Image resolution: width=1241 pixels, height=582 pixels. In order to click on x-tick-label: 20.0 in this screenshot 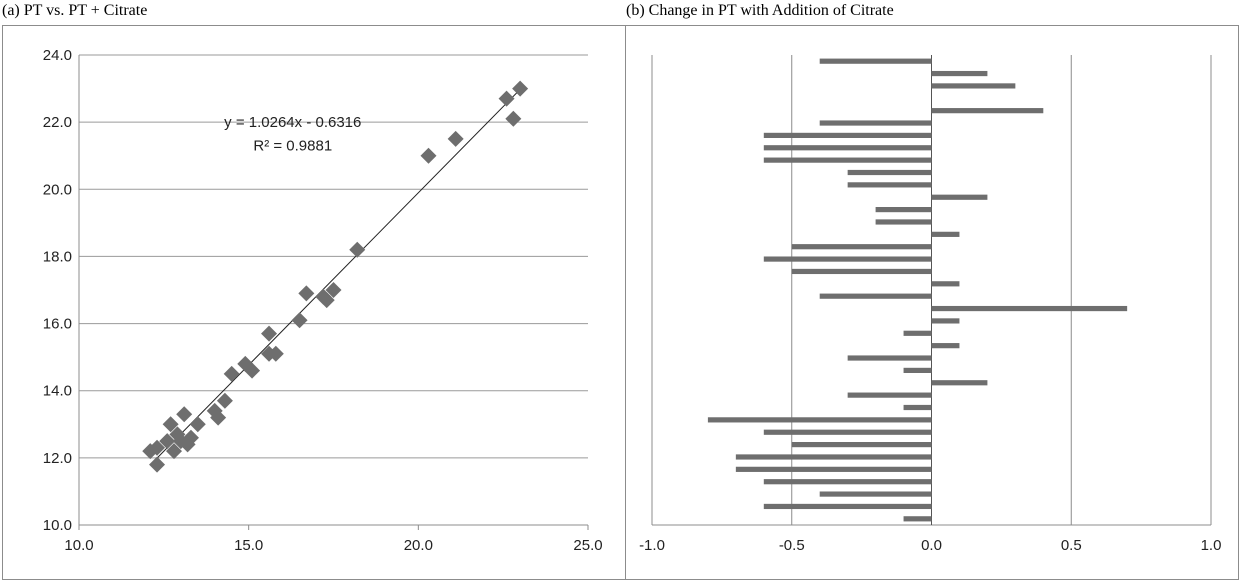, I will do `click(418, 545)`.